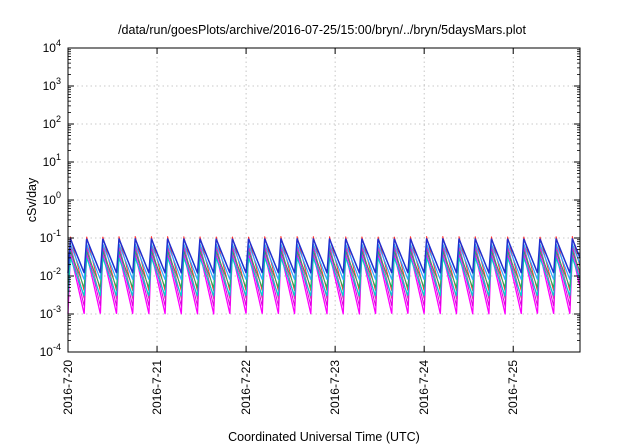 Image resolution: width=640 pixels, height=448 pixels. What do you see at coordinates (52, 46) in the screenshot?
I see `y-tick-label: 10⁴` at bounding box center [52, 46].